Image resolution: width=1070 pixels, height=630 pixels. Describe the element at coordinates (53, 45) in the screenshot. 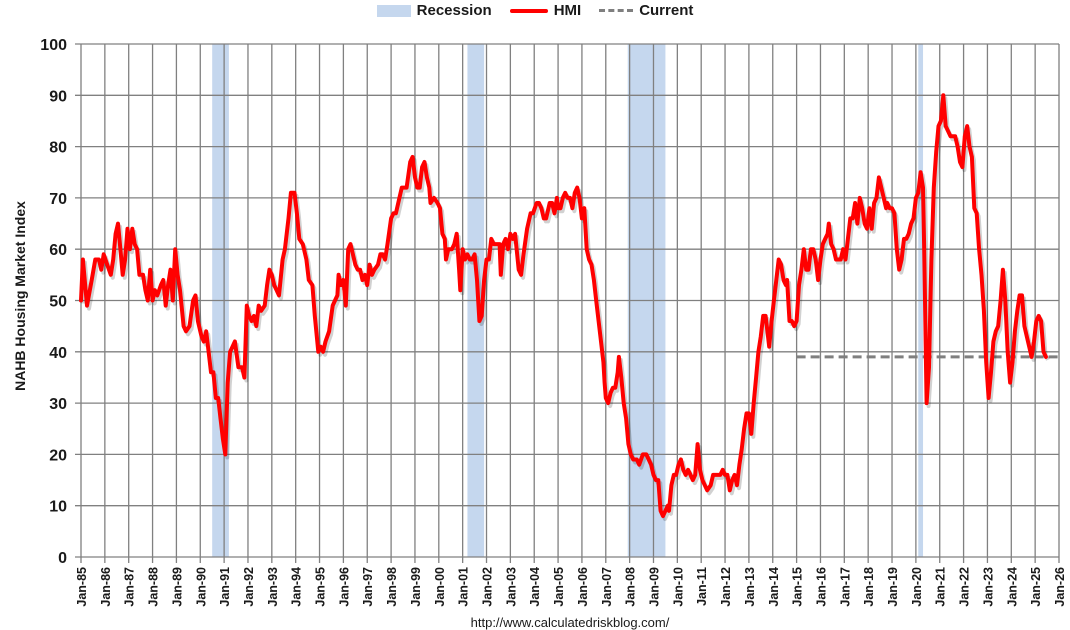

I see `y-tick-label: 100` at that location.